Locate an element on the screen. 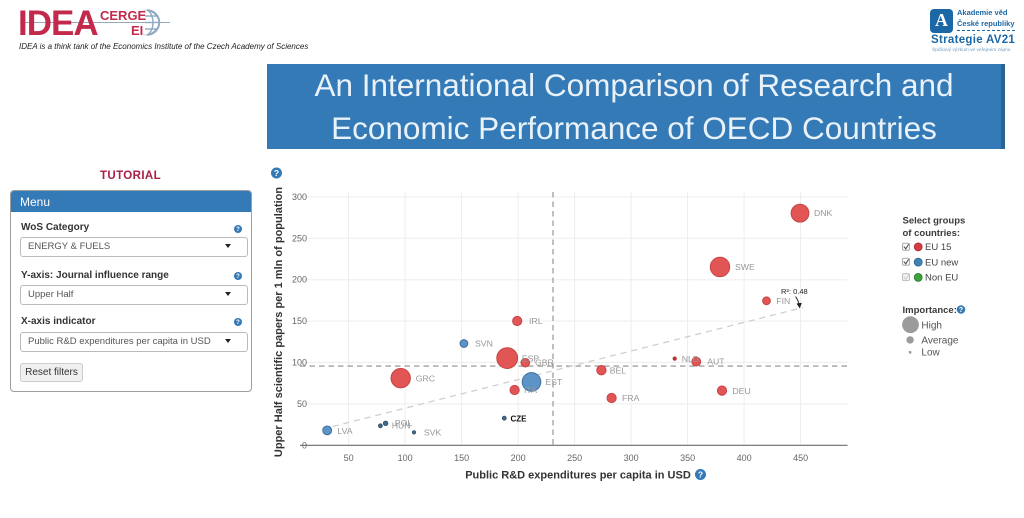 This screenshot has height=518, width=1024. svg-text: ITA is located at coordinates (530, 390).